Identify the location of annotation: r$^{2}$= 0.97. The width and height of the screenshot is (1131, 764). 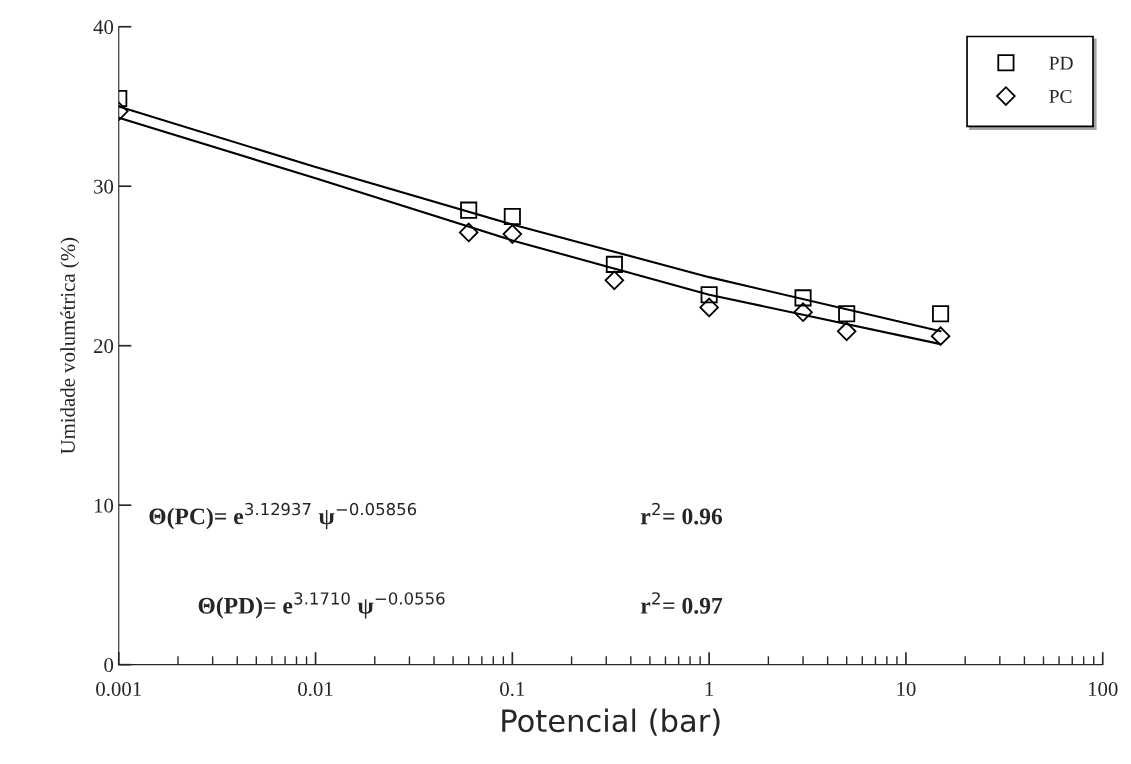
(681, 603).